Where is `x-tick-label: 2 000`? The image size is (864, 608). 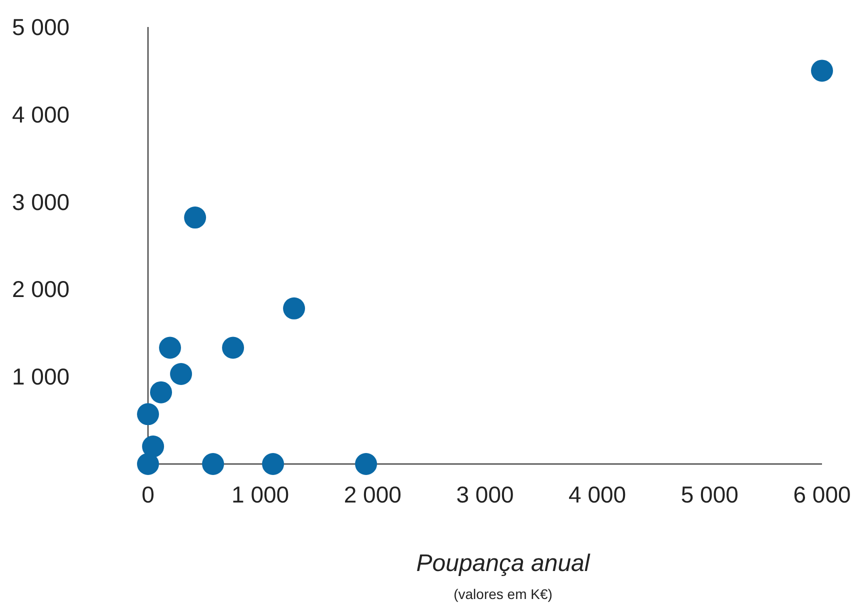
x-tick-label: 2 000 is located at coordinates (373, 494).